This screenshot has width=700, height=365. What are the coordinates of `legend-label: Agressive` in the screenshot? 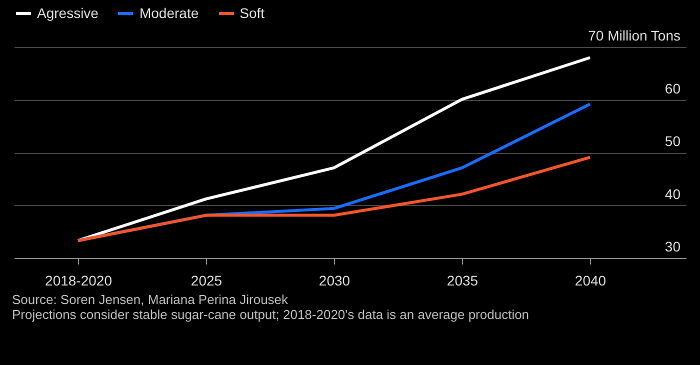 It's located at (67, 13).